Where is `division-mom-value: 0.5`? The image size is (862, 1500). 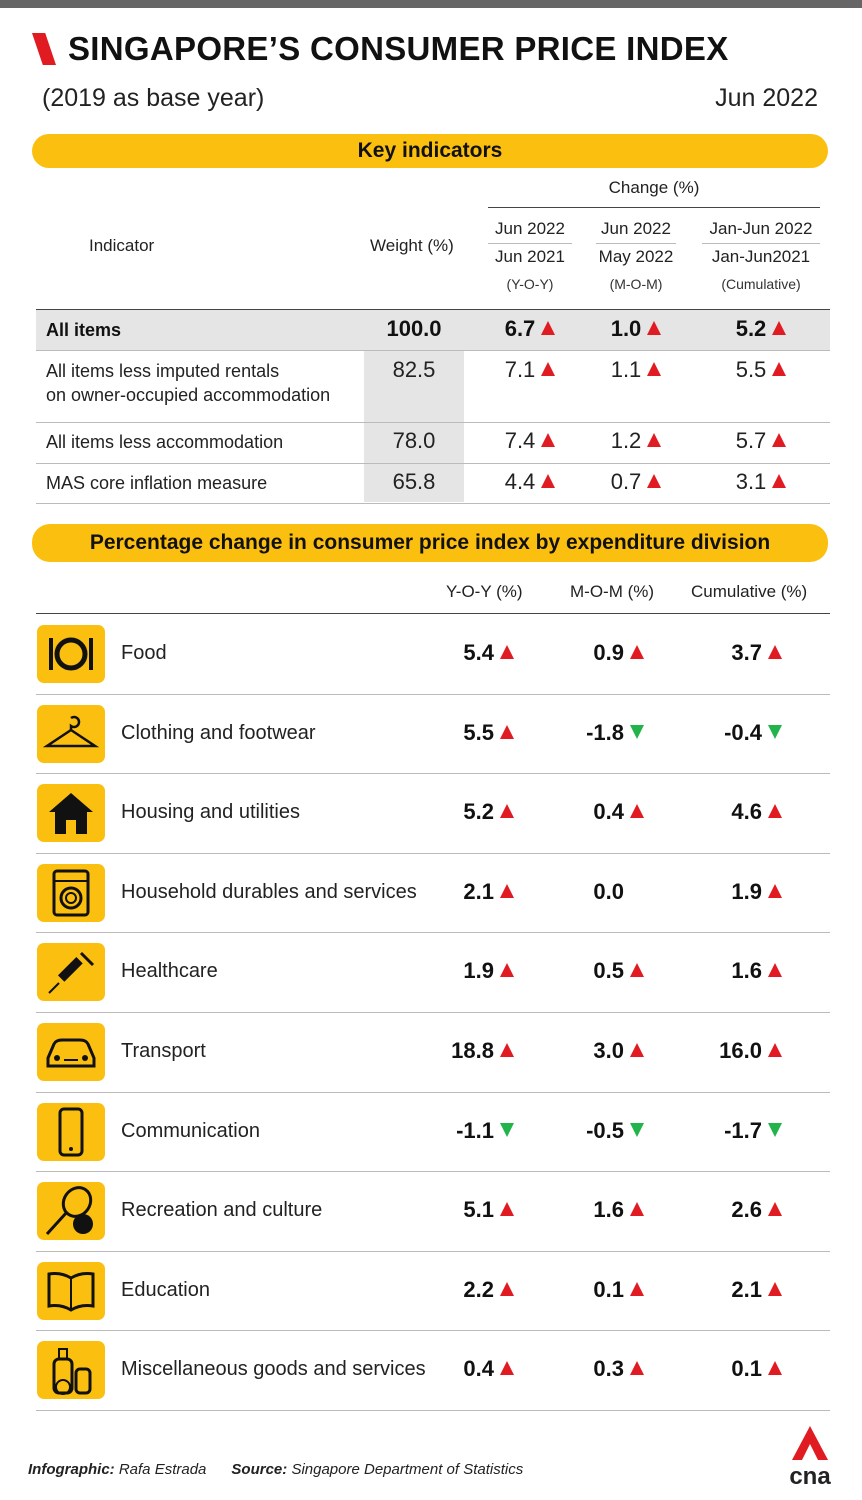 division-mom-value: 0.5 is located at coordinates (608, 970).